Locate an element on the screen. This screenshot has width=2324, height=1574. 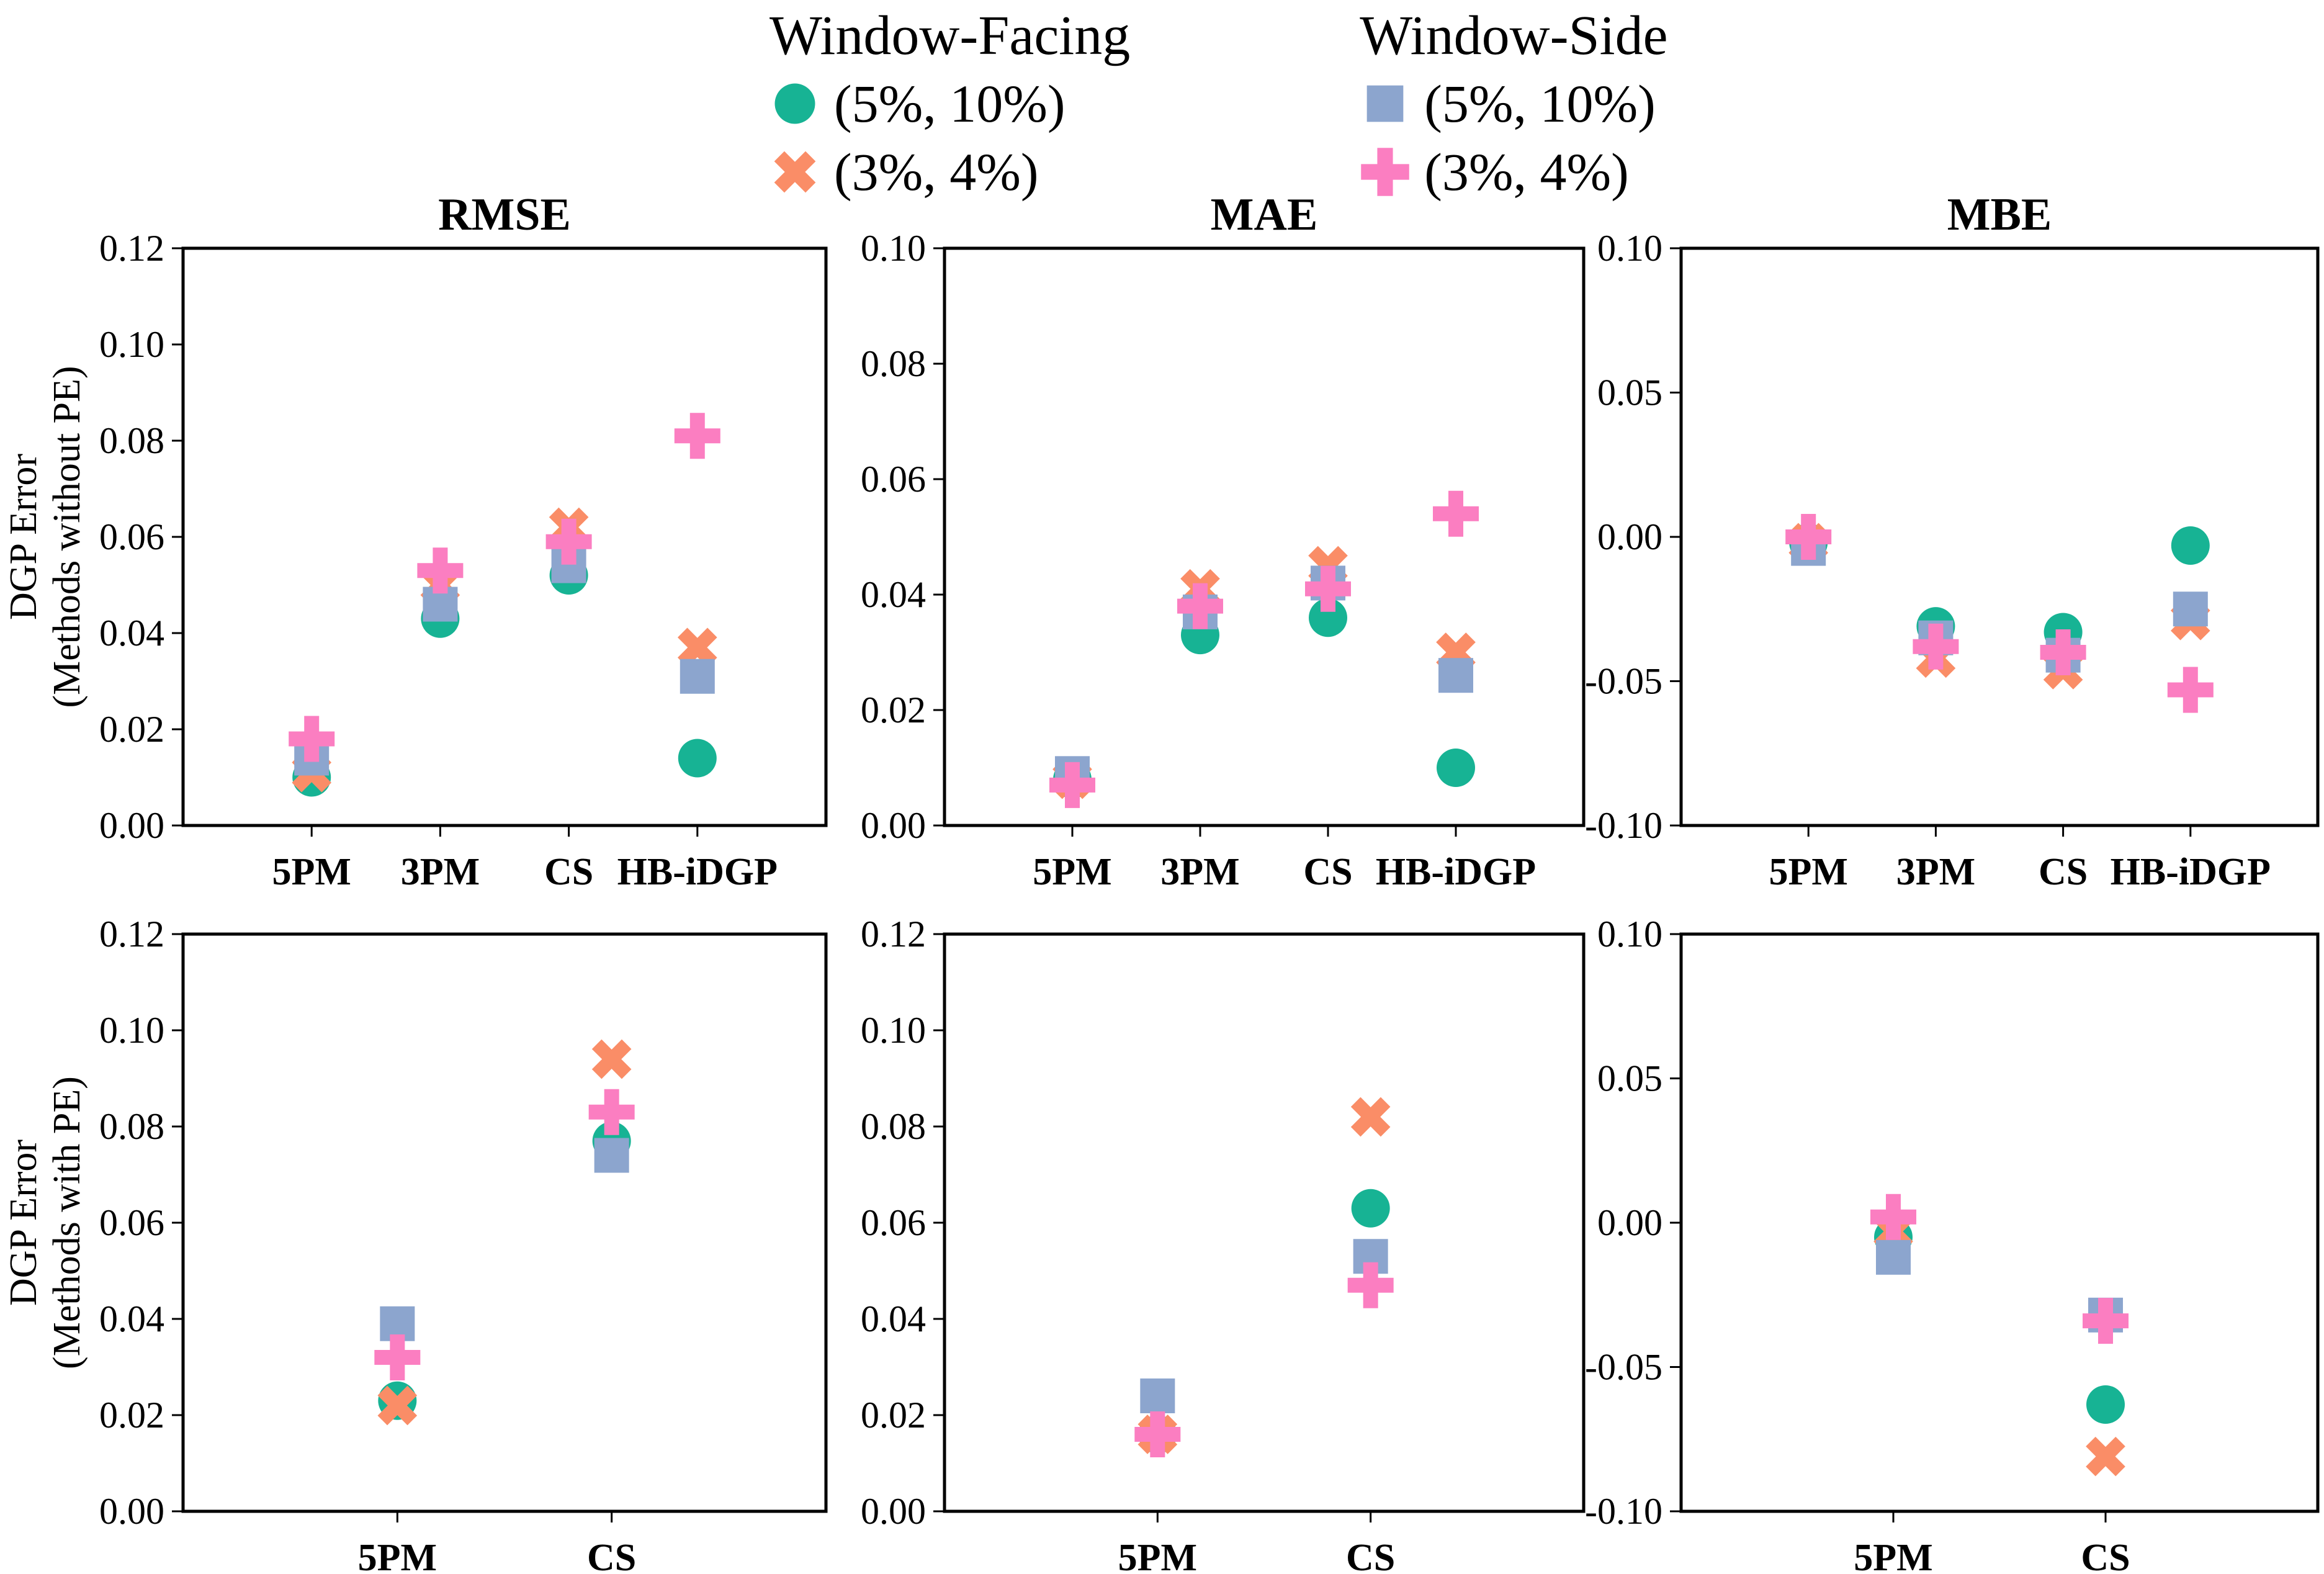
legend-item: (3%, 4%) is located at coordinates (1513, 172).